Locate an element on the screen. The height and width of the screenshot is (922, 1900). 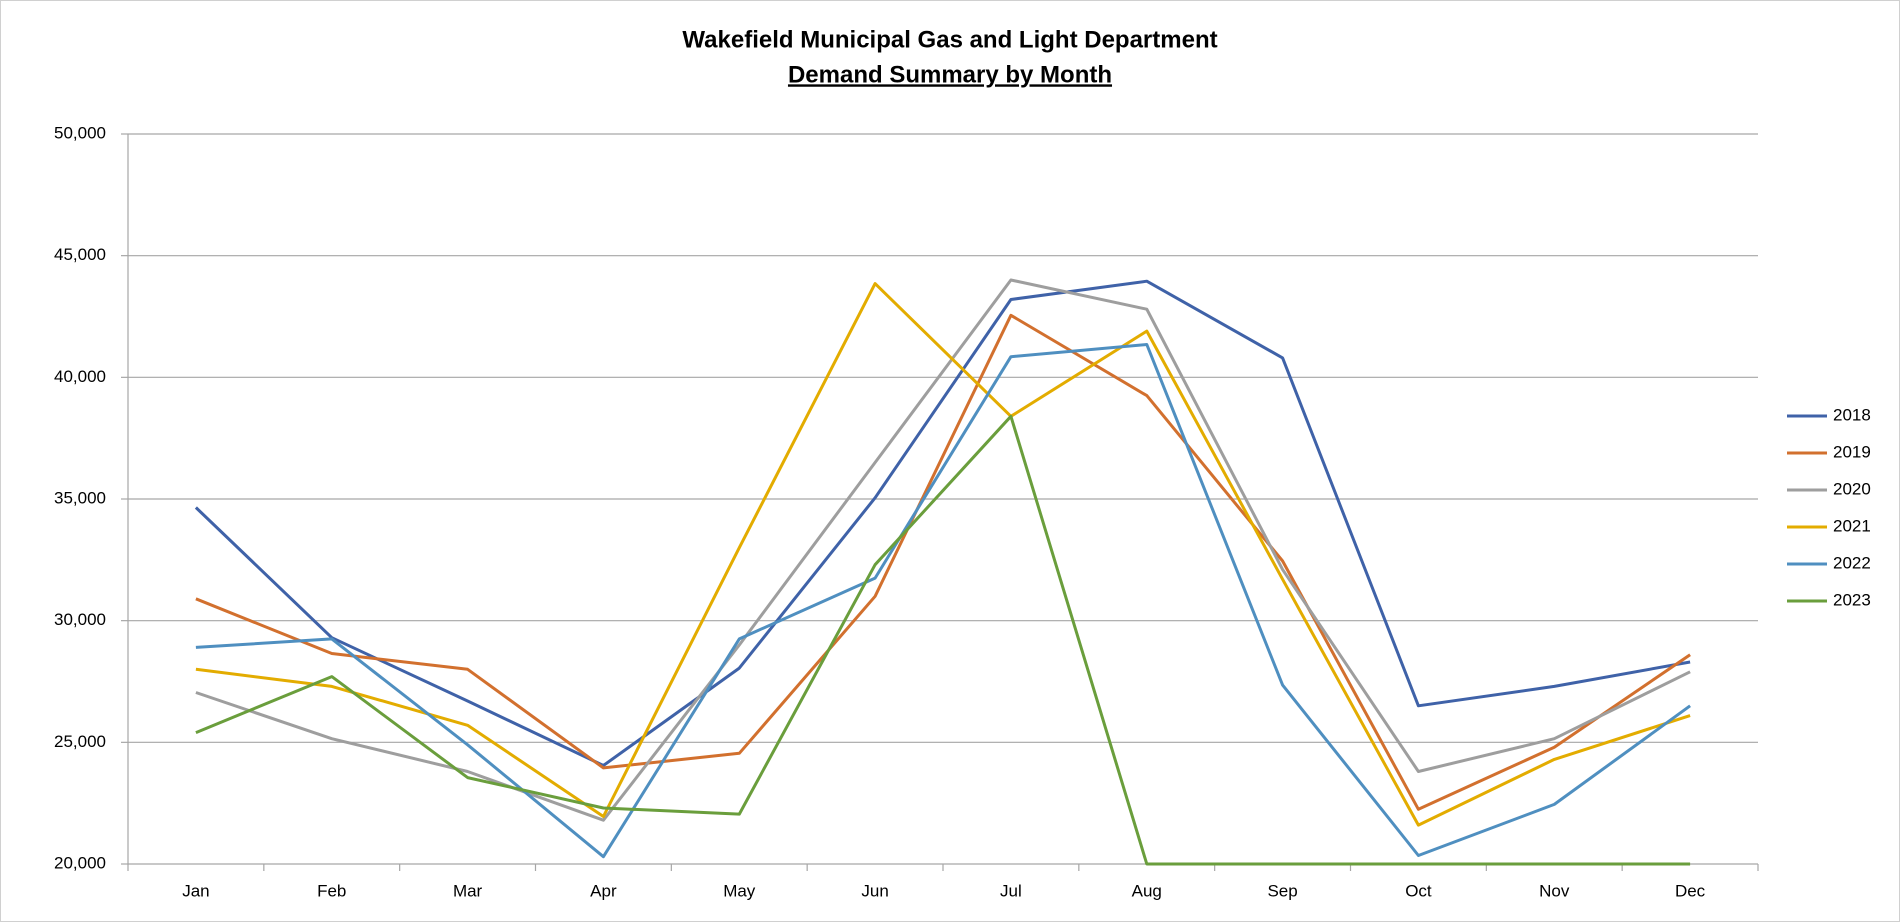
legend-label: 2021 is located at coordinates (1852, 525).